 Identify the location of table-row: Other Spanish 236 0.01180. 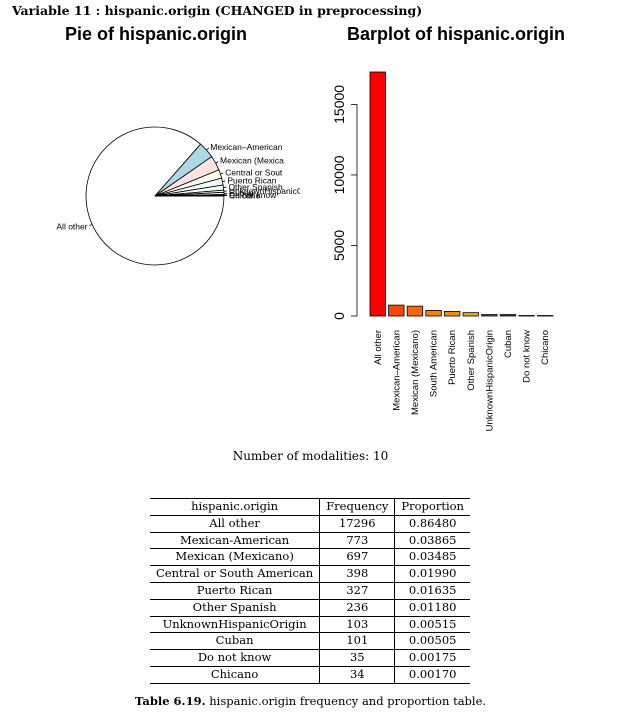
(310, 608).